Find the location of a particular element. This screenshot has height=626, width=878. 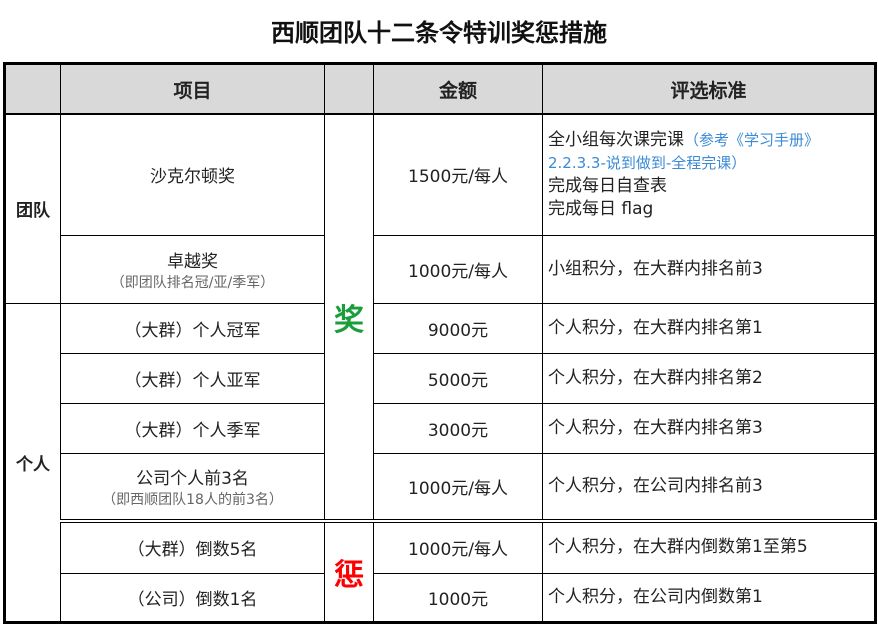

criteria: 个人积分，在大群内倒数第1至第5 is located at coordinates (709, 546).